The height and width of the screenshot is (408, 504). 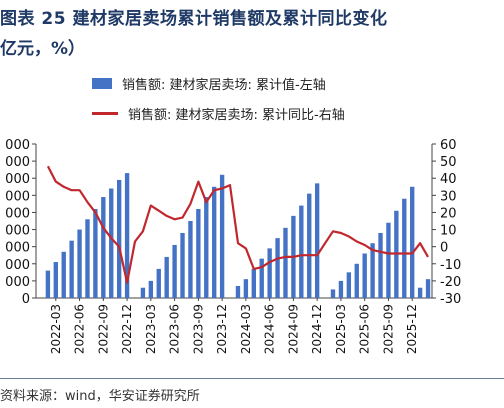 What do you see at coordinates (365, 329) in the screenshot?
I see `x-tick-label: 2025-06` at bounding box center [365, 329].